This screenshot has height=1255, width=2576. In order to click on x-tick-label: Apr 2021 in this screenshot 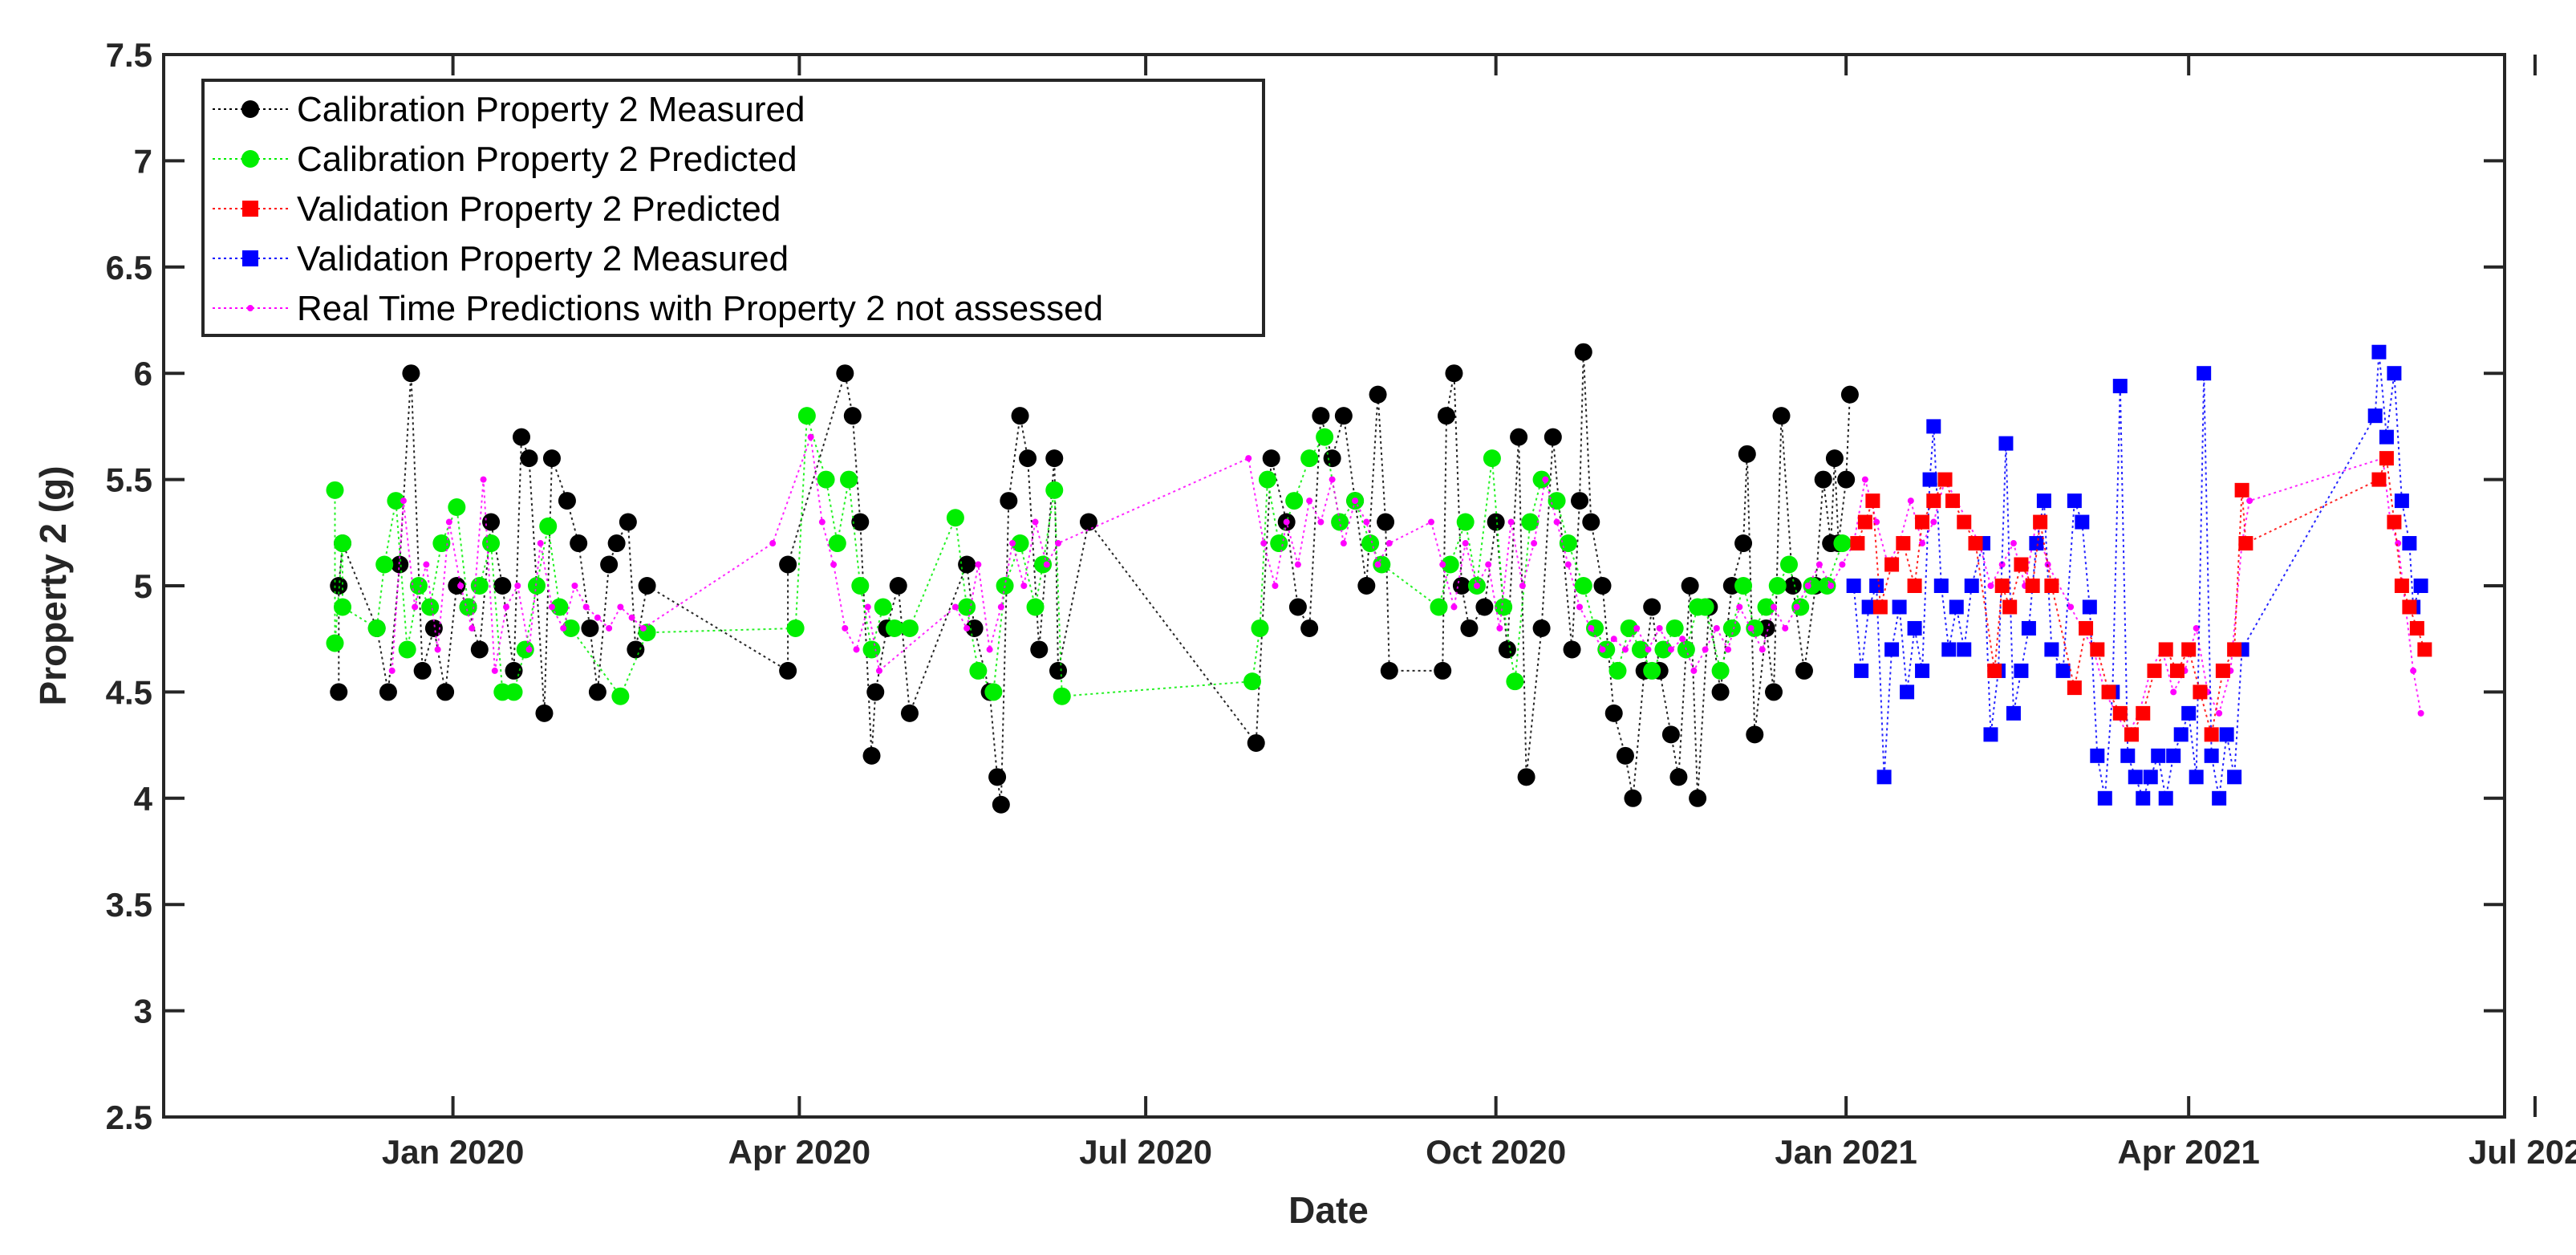, I will do `click(2188, 1152)`.